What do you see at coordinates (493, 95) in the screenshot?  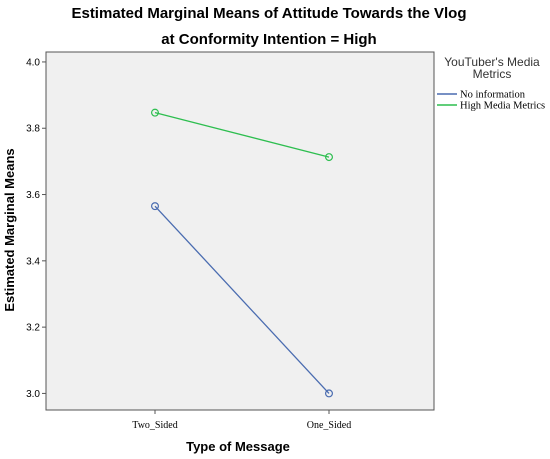 I see `legend-label: No information` at bounding box center [493, 95].